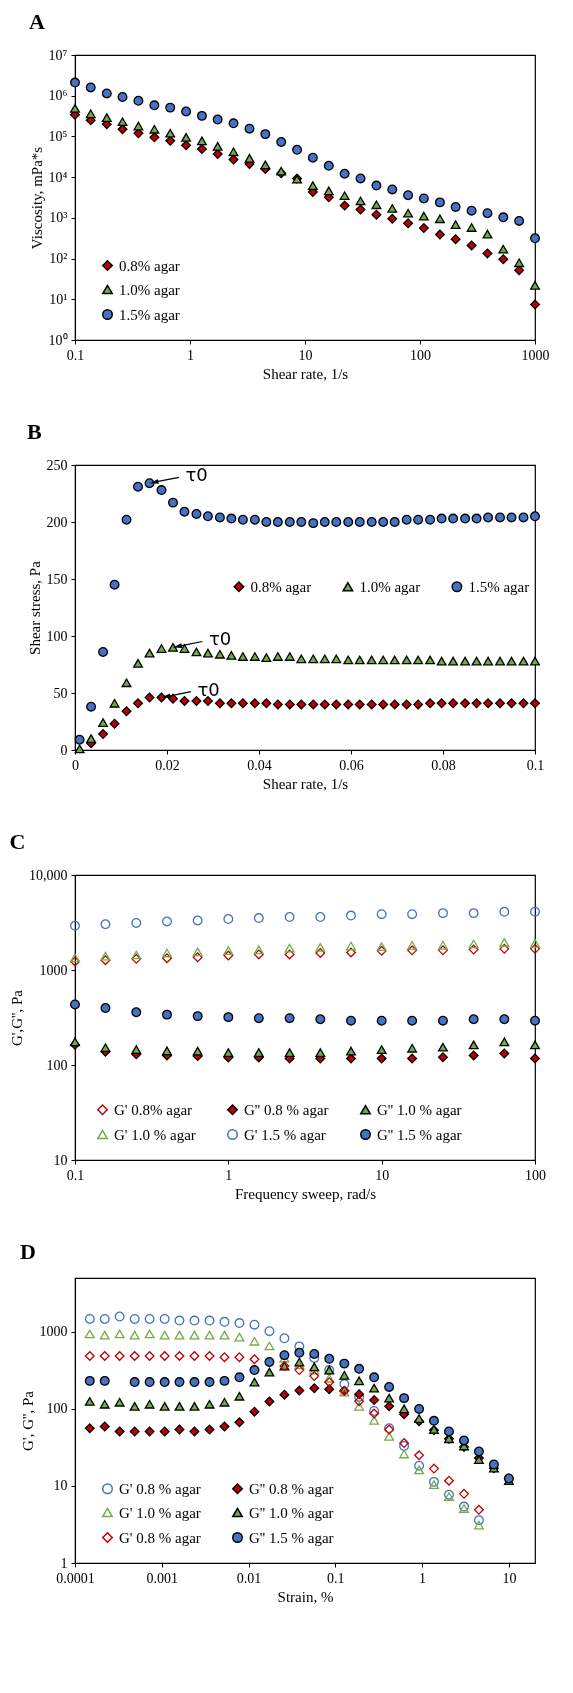 The width and height of the screenshot is (573, 1693). I want to click on y-tick-label: 200, so click(57, 522).